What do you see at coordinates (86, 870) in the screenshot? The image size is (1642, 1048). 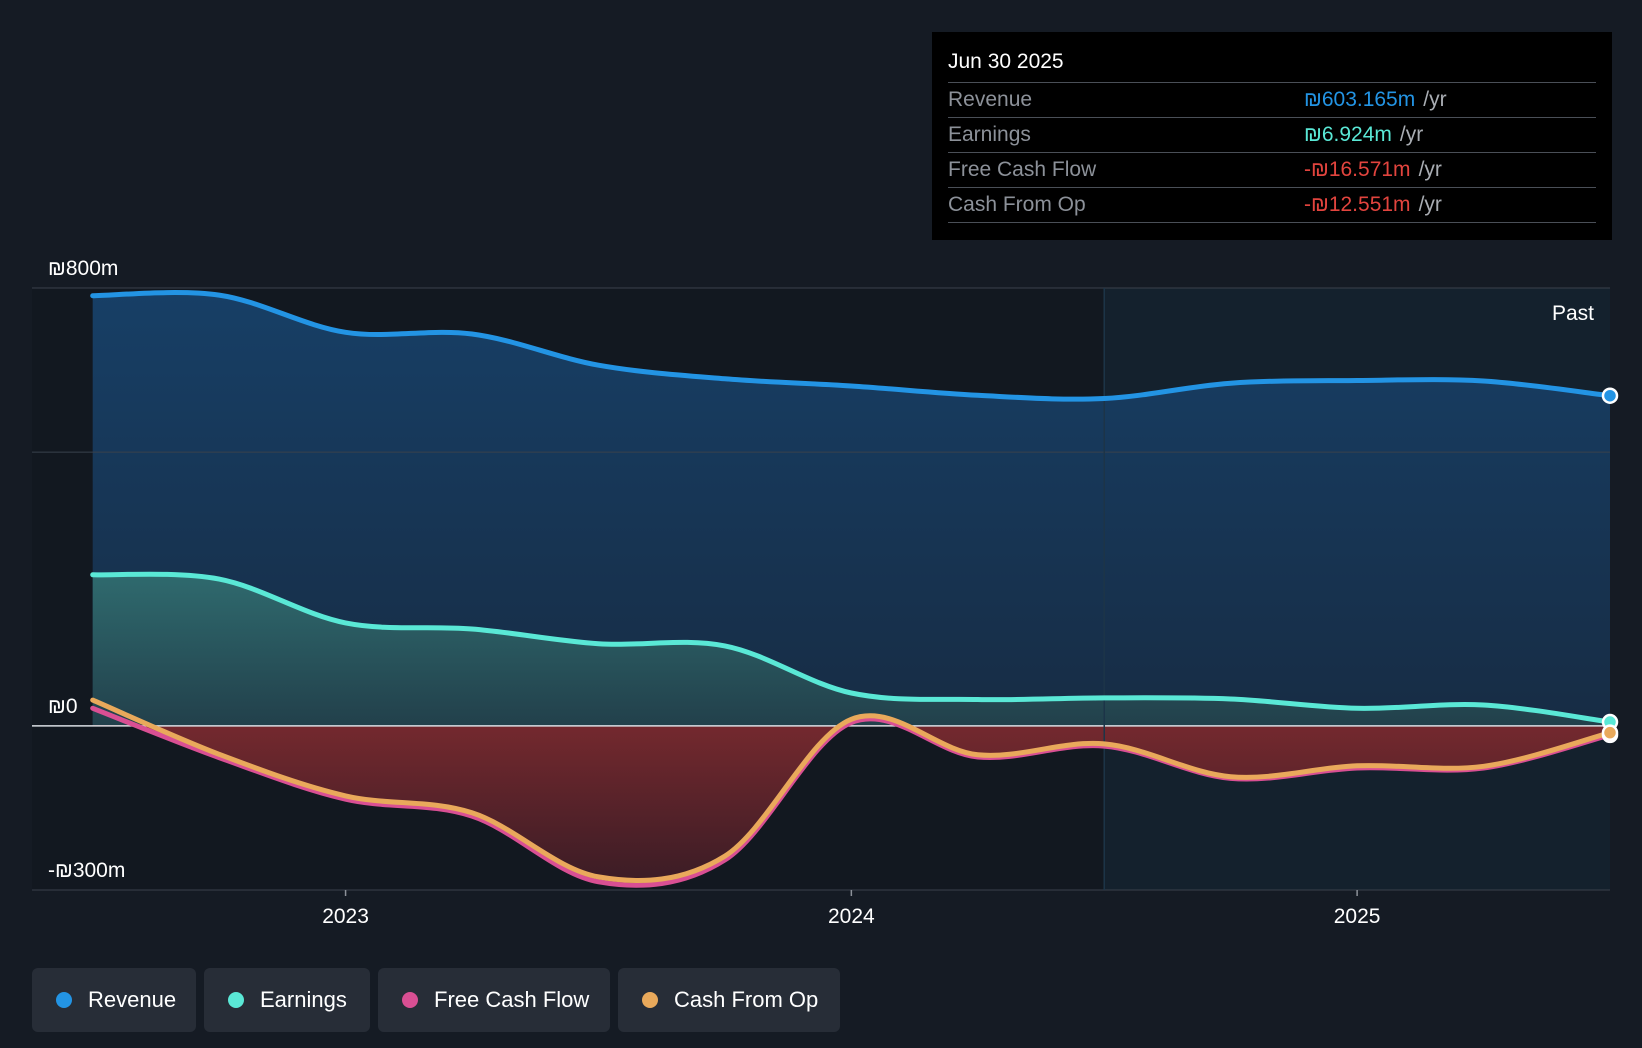 I see `y-label-neg300: -₪300m` at bounding box center [86, 870].